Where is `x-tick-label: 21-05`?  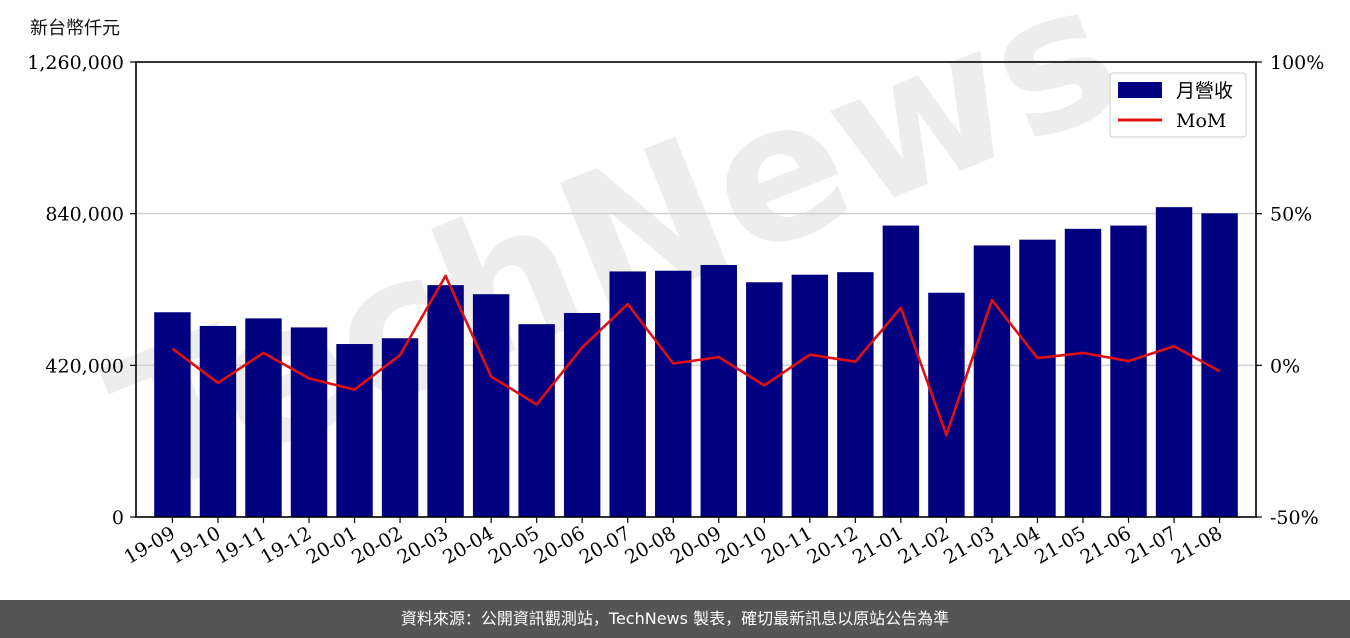
x-tick-label: 21-05 is located at coordinates (1060, 545).